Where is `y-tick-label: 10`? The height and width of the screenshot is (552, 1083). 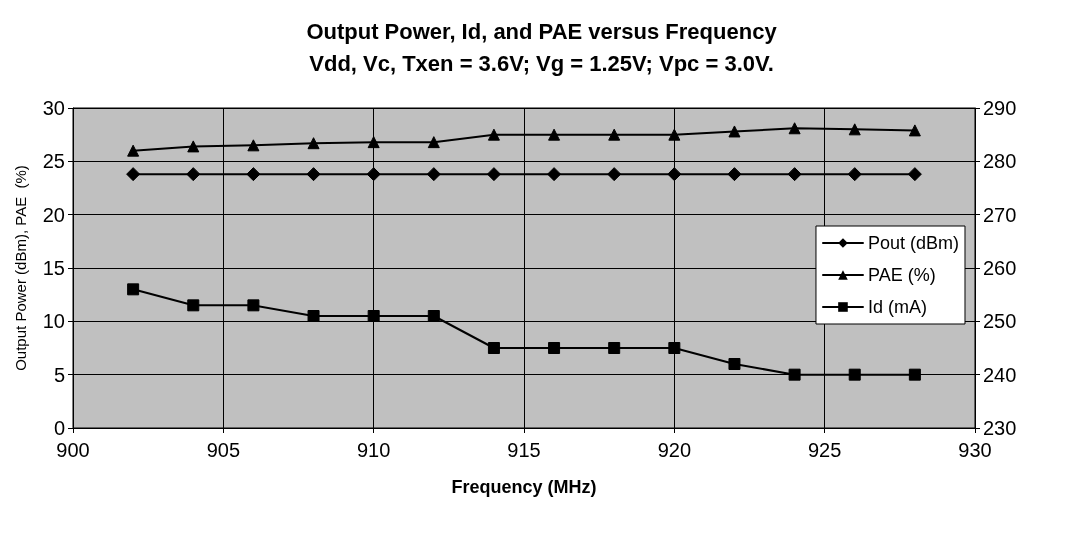 y-tick-label: 10 is located at coordinates (53, 321).